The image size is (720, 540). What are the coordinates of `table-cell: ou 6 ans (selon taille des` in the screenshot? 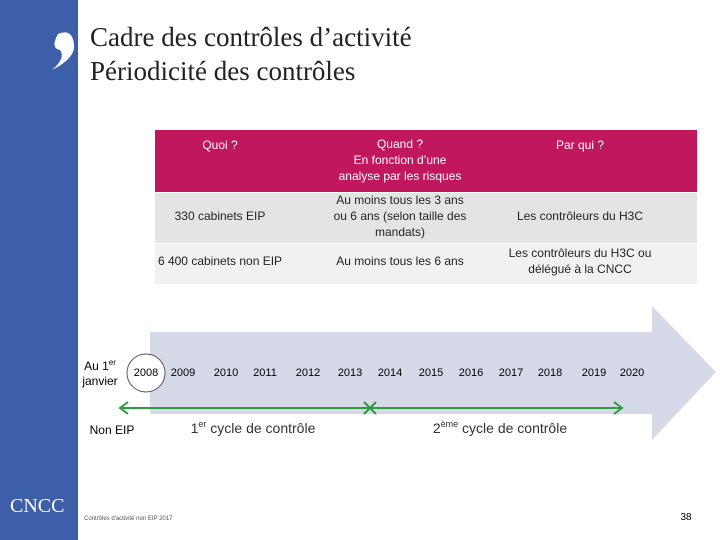 It's located at (400, 216).